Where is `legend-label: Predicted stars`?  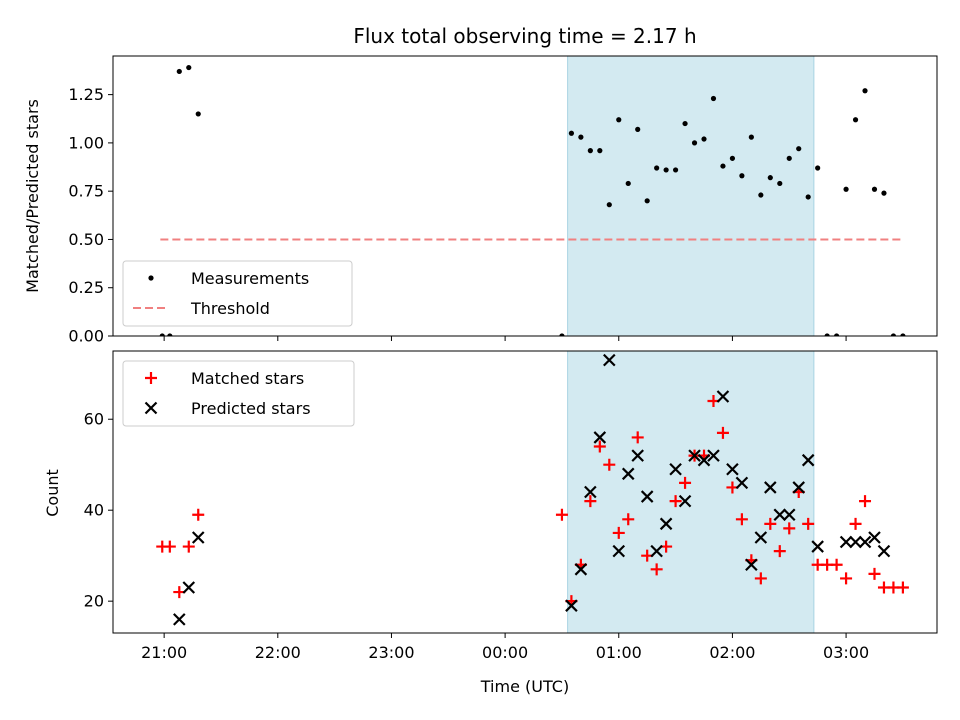 legend-label: Predicted stars is located at coordinates (251, 408).